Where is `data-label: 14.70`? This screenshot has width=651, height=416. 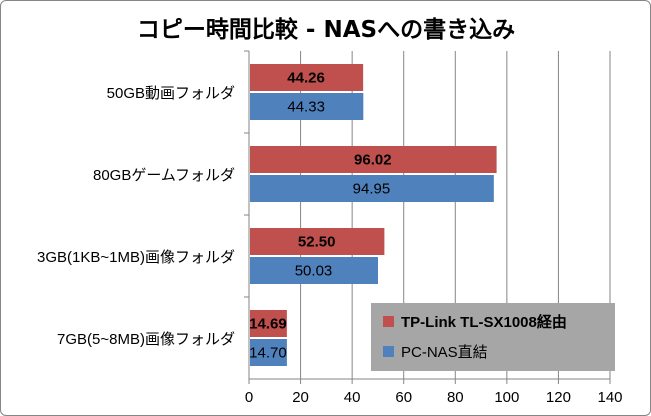 data-label: 14.70 is located at coordinates (268, 353).